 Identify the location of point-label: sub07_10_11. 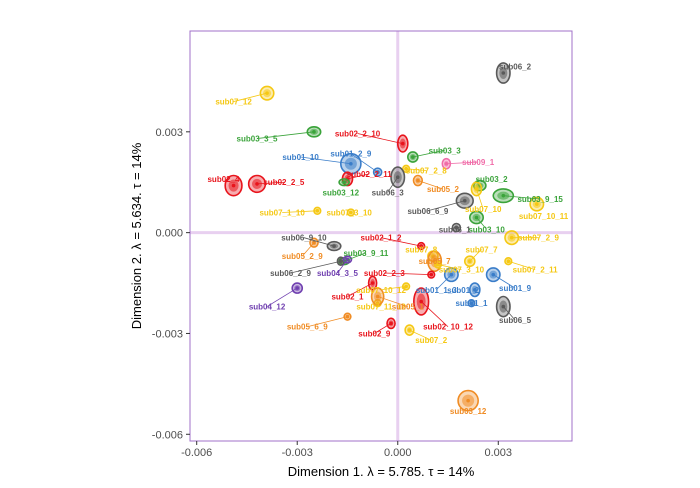
(544, 216).